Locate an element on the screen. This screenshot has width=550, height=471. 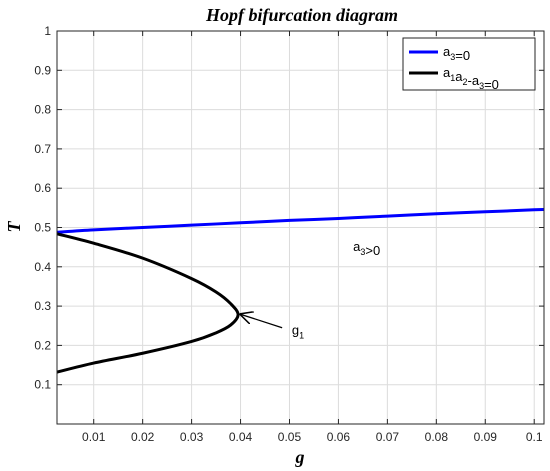
x-tick-label: 0.03 is located at coordinates (192, 437).